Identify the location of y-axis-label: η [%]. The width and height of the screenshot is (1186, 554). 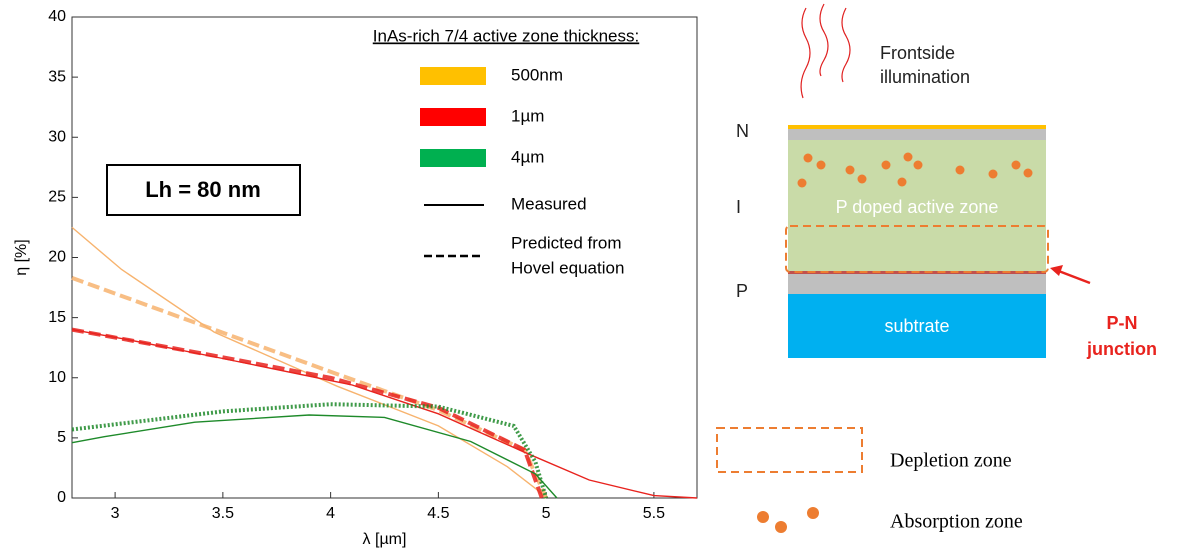
(21, 257).